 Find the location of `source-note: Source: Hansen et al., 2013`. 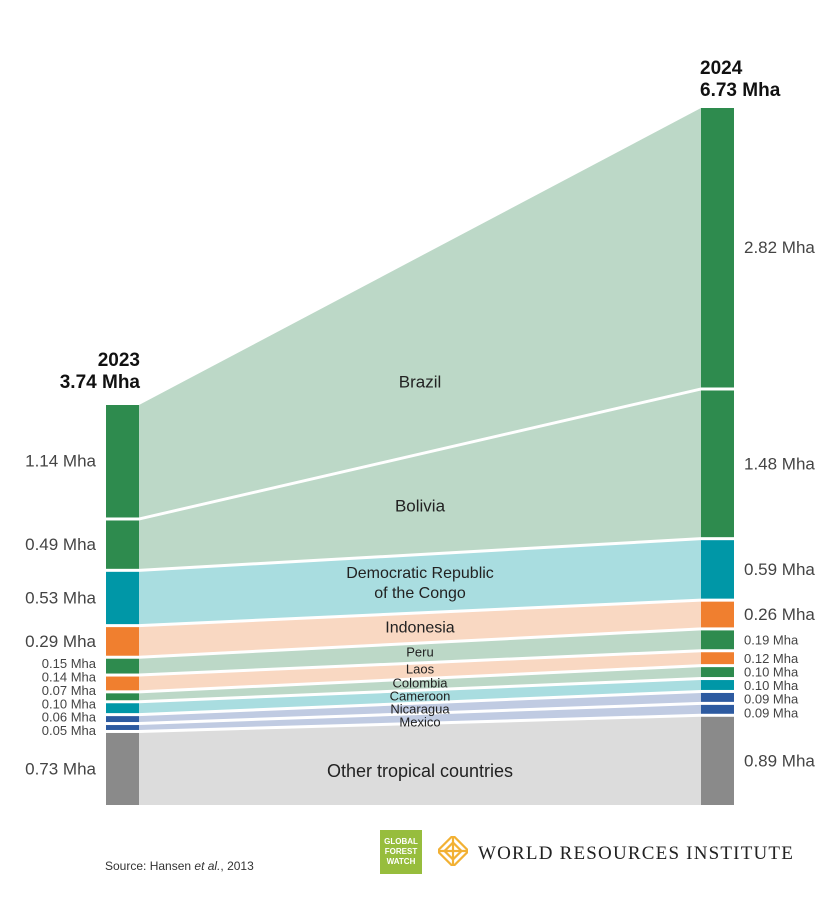

source-note: Source: Hansen et al., 2013 is located at coordinates (179, 866).